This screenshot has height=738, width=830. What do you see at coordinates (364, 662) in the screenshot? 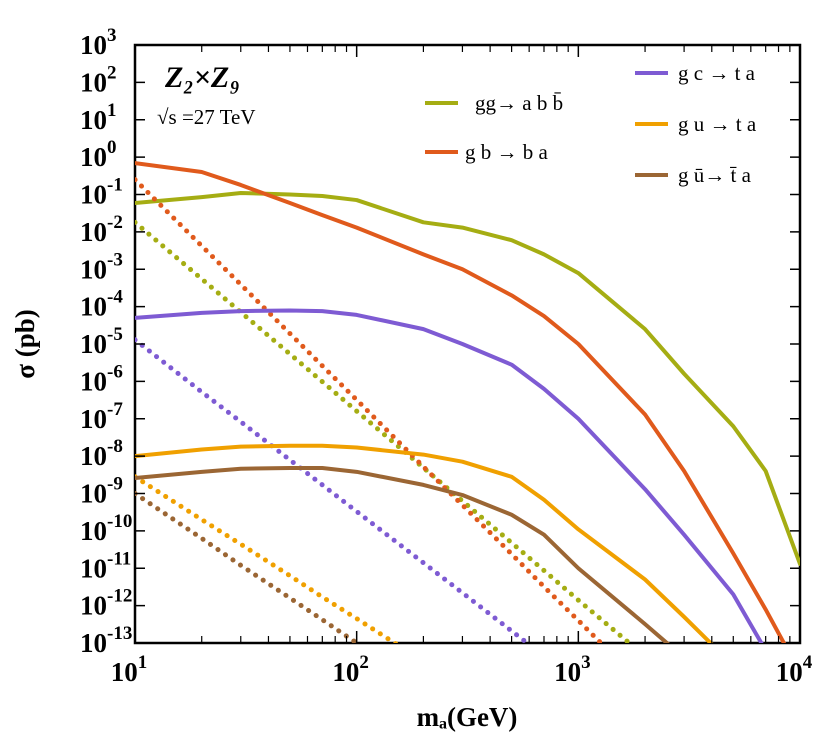
I see `x-tick-exponent: 2` at bounding box center [364, 662].